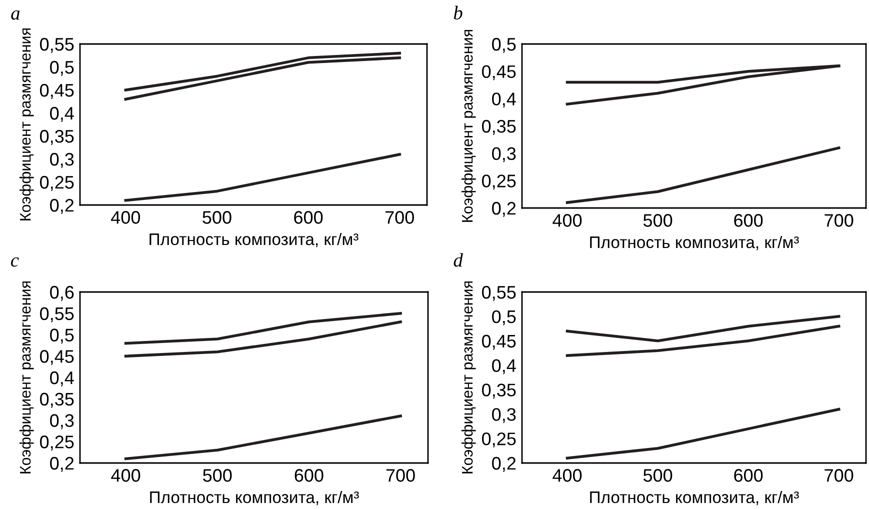 This screenshot has width=869, height=509. I want to click on chart-title: b, so click(458, 13).